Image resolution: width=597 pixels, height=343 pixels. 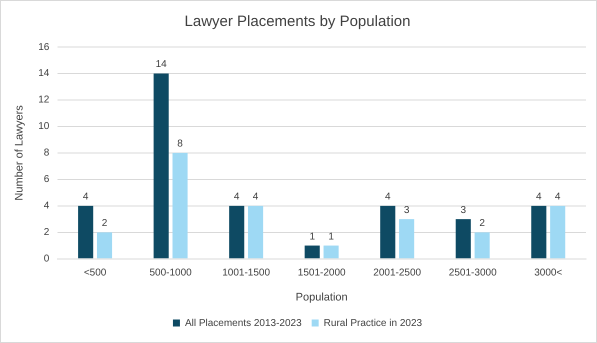 What do you see at coordinates (322, 273) in the screenshot?
I see `x-tick-label: 1501-2000` at bounding box center [322, 273].